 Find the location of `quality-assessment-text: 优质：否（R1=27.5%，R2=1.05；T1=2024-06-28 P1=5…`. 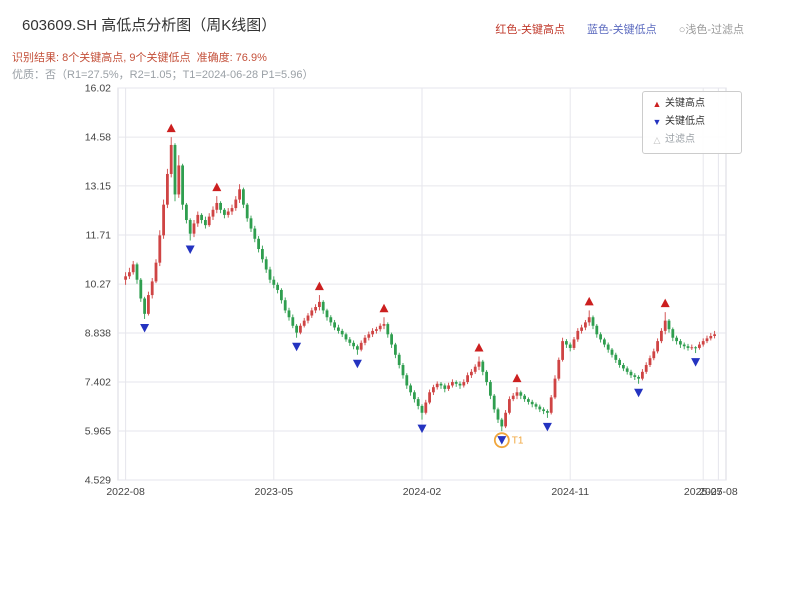

quality-assessment-text: 优质：否（R1=27.5%，R2=1.05；T1=2024-06-28 P1=5… is located at coordinates (163, 75).